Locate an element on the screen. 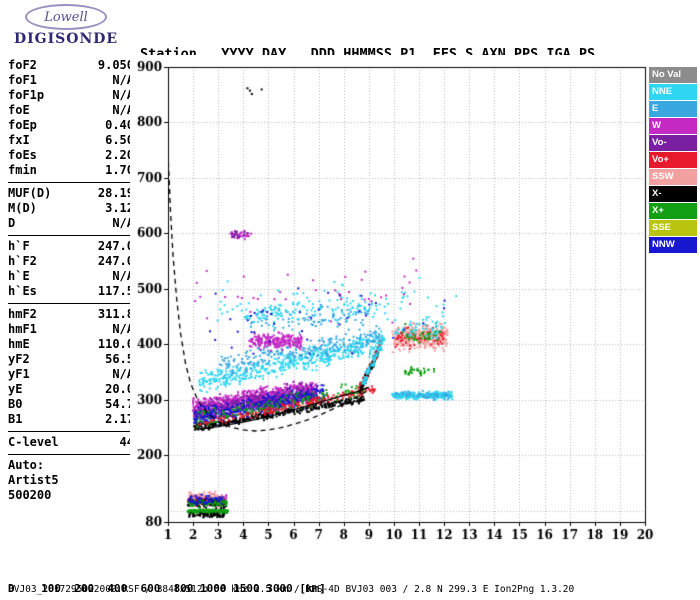 The image size is (700, 600). parameter-value: 311.8 is located at coordinates (115, 314).